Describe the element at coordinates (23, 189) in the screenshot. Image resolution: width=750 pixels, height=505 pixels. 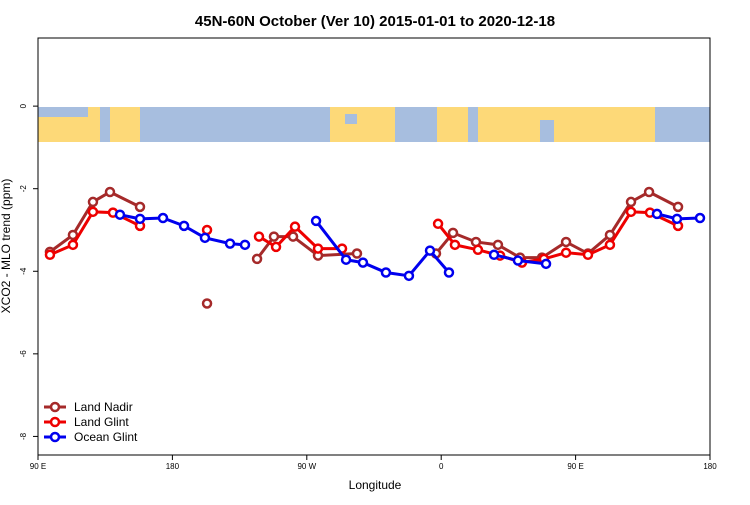
I see `y-tick-label: -2` at that location.